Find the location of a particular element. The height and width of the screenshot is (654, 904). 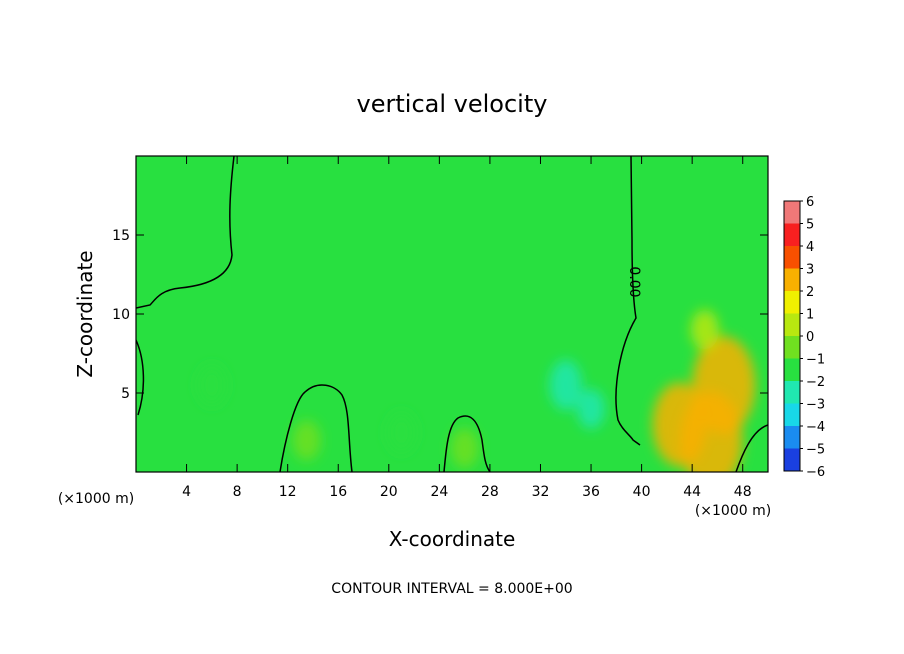

x-tick-label: 44 is located at coordinates (692, 492).